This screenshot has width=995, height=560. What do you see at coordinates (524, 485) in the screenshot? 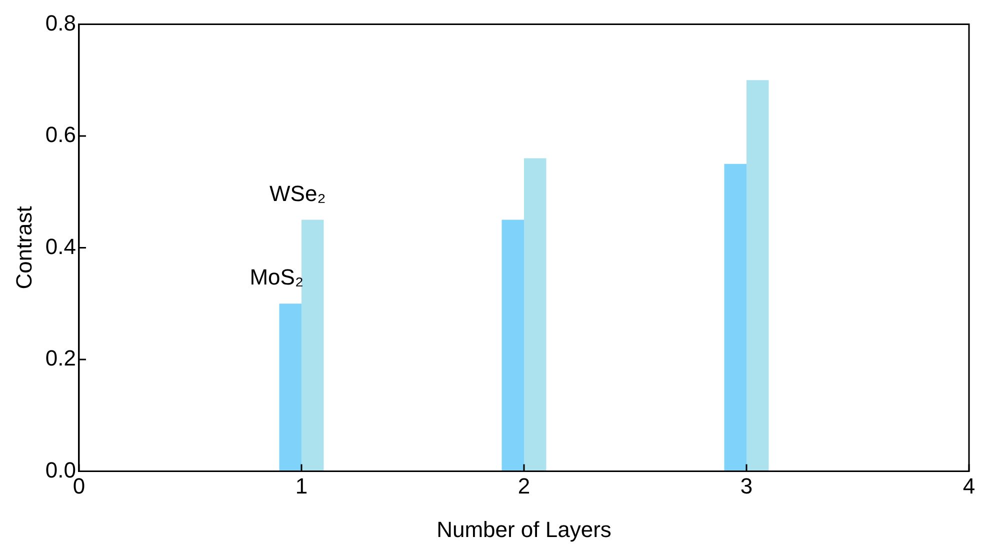
I see `x-tick-label: 2` at bounding box center [524, 485].